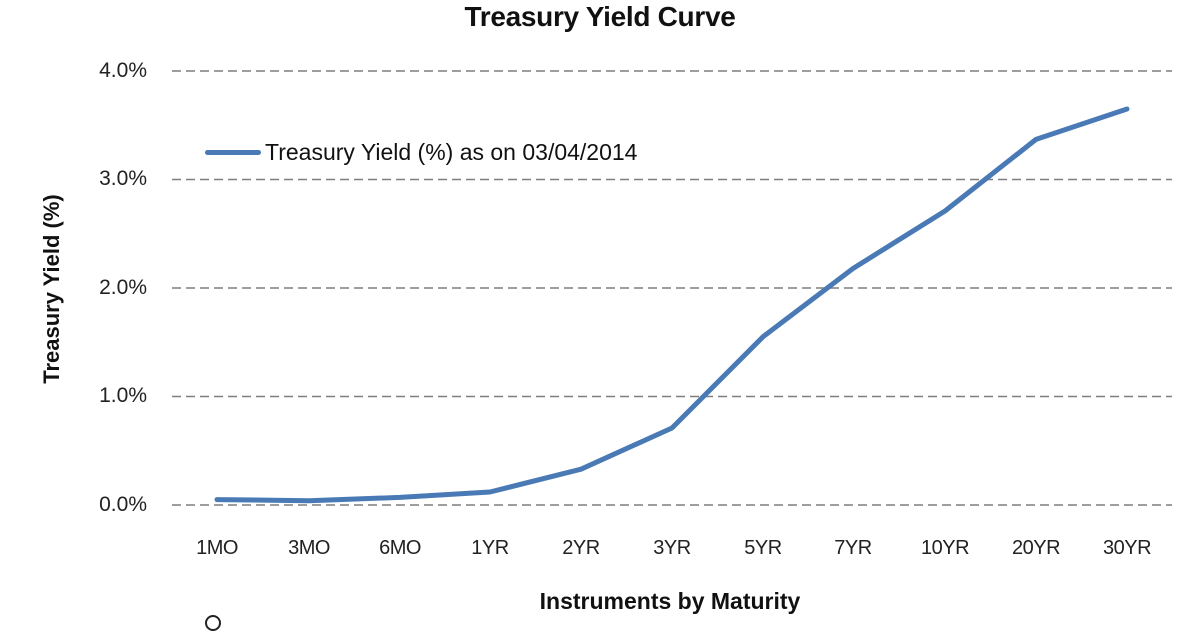  Describe the element at coordinates (945, 548) in the screenshot. I see `x-tick: 10YR` at that location.